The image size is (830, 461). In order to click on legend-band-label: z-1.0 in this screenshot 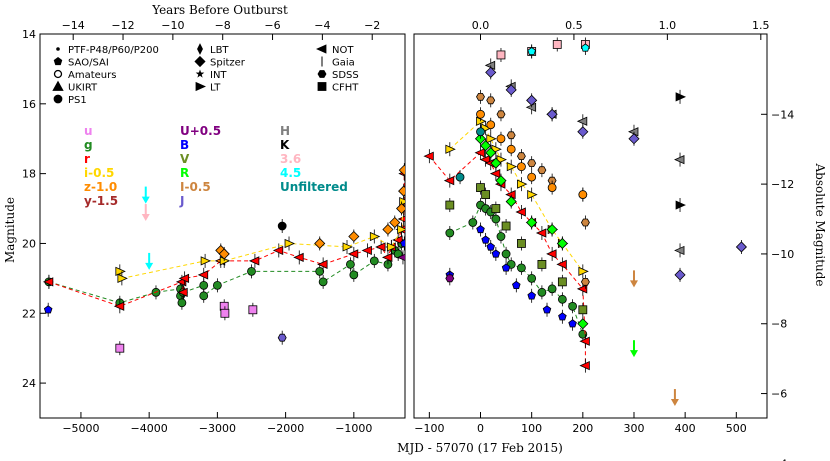, I will do `click(100, 187)`.